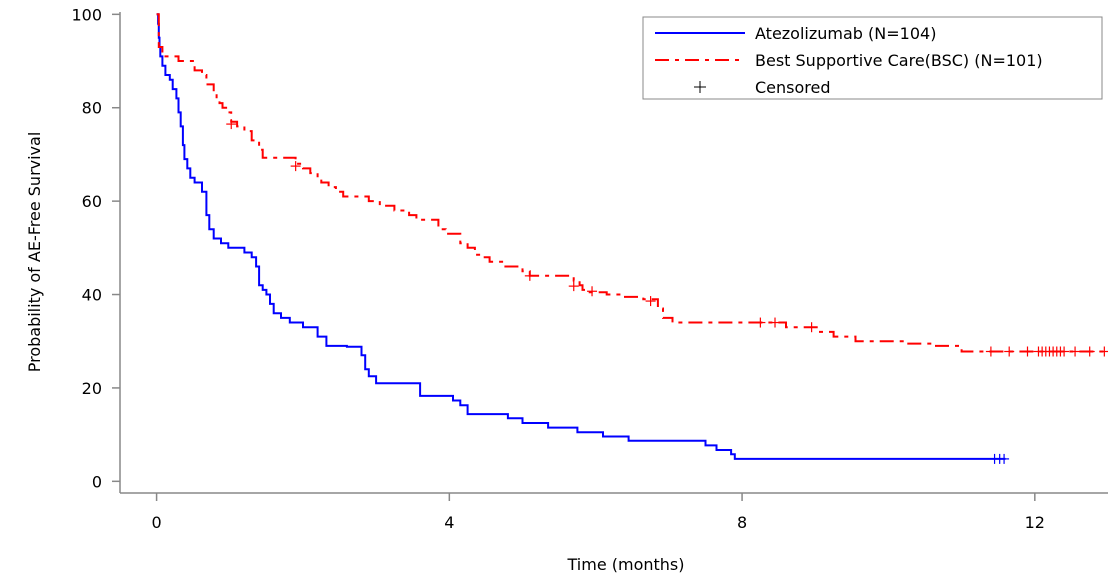 The image size is (1108, 578). What do you see at coordinates (92, 295) in the screenshot?
I see `y-tick-label: 40` at bounding box center [92, 295].